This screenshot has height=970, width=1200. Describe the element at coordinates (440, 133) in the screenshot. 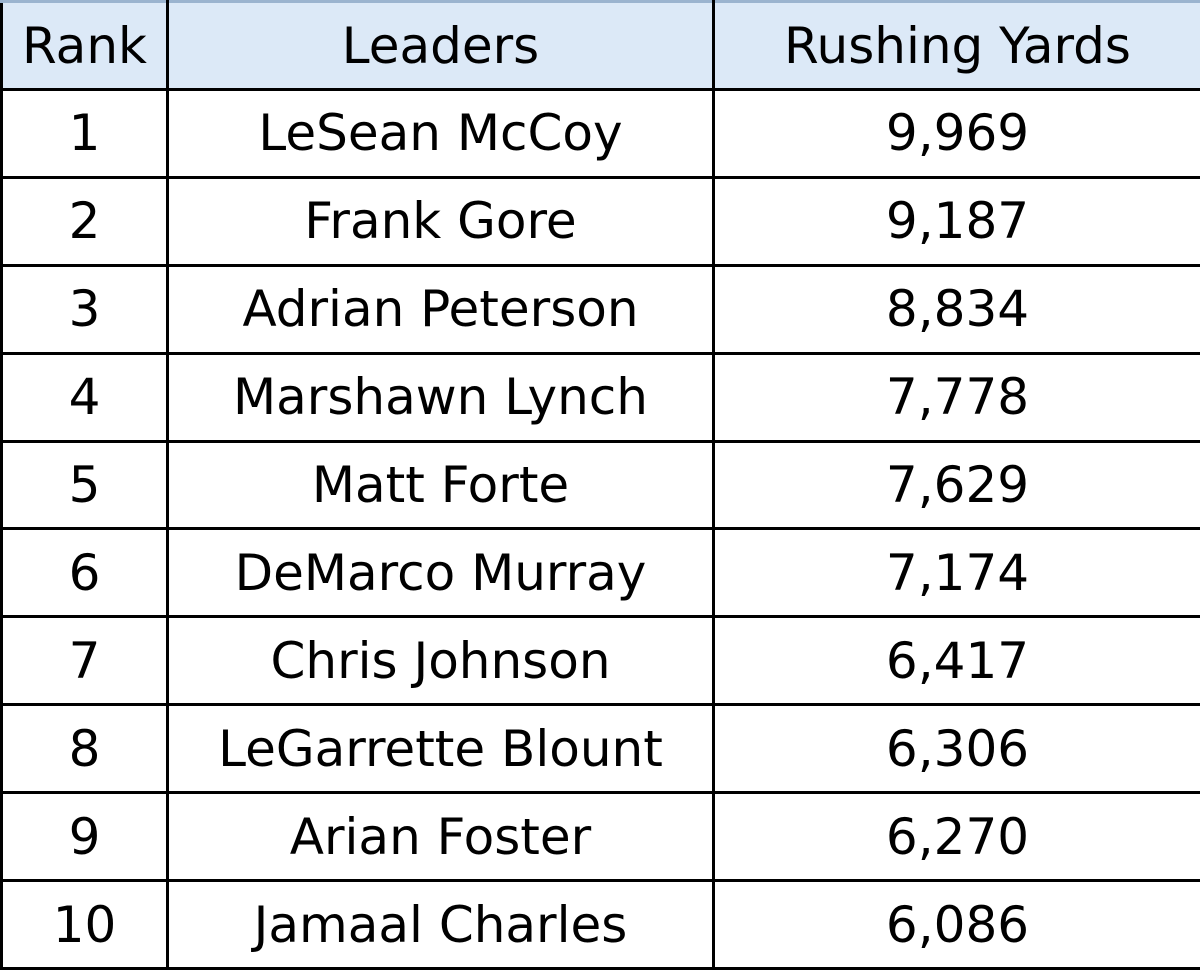

I see `leader-name-cell: LeSean McCoy` at that location.